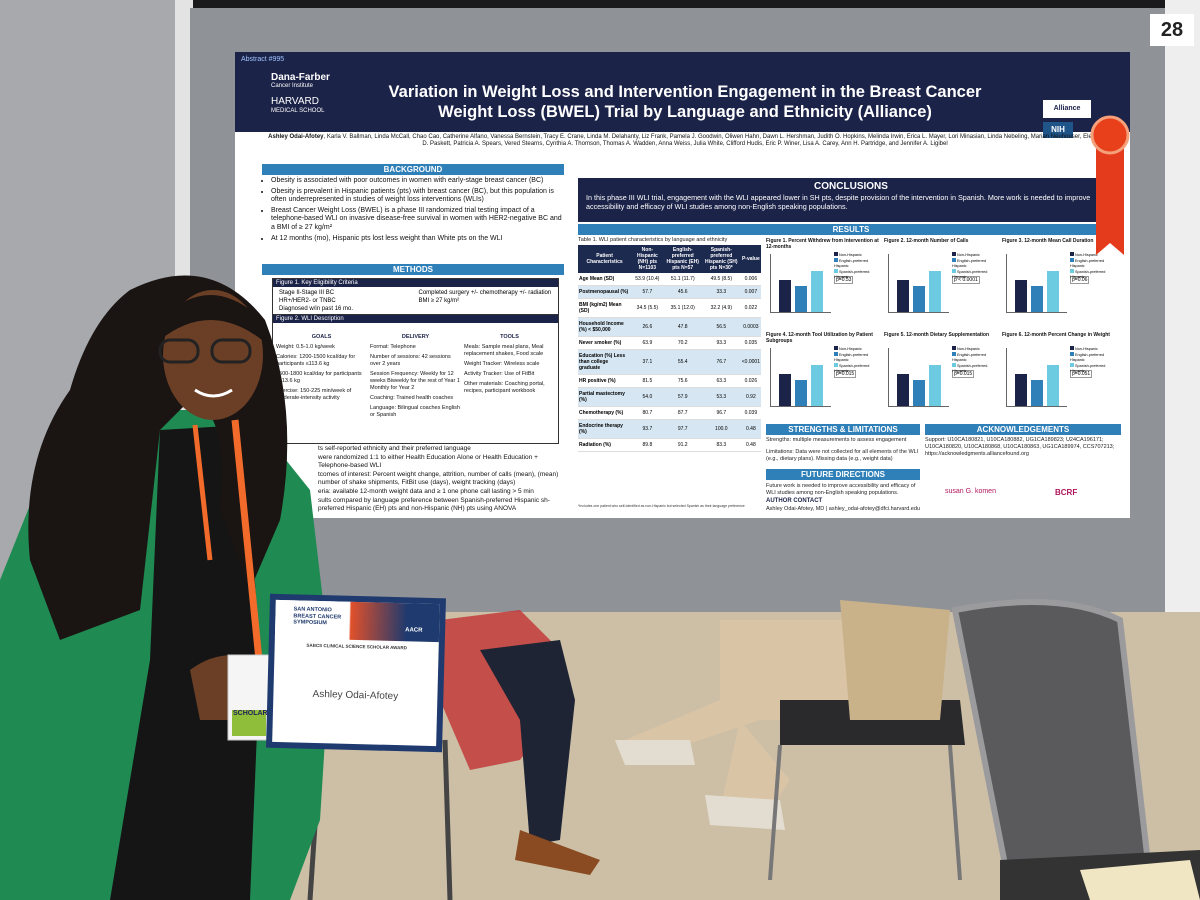 Image resolution: width=1200 pixels, height=900 pixels. Describe the element at coordinates (413, 269) in the screenshot. I see `section-heading: METHODS` at that location.